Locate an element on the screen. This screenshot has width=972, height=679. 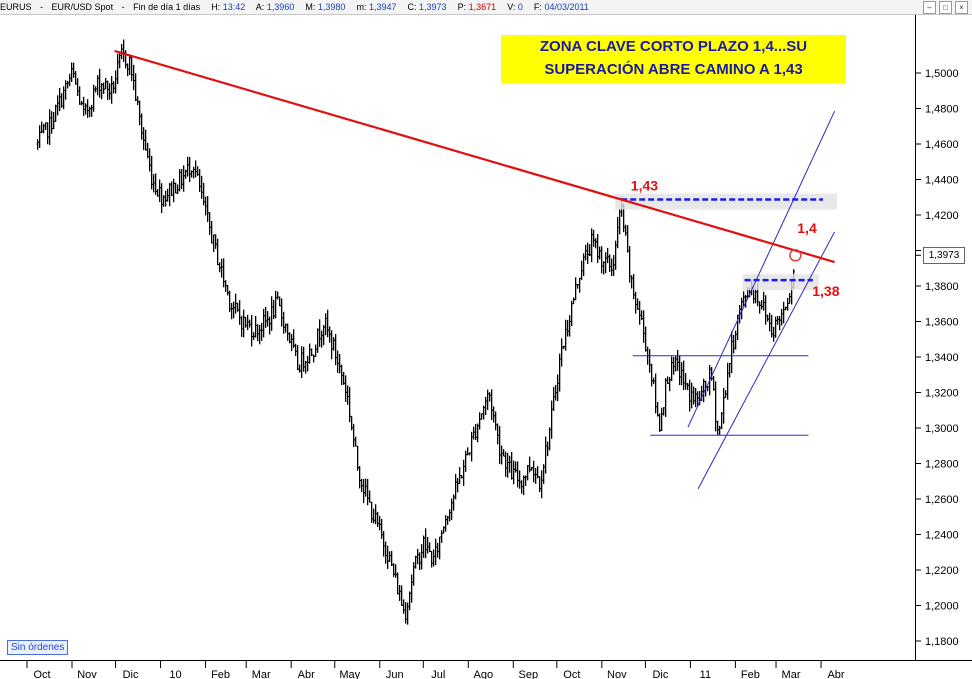
date-label: F: is located at coordinates (537, 7).